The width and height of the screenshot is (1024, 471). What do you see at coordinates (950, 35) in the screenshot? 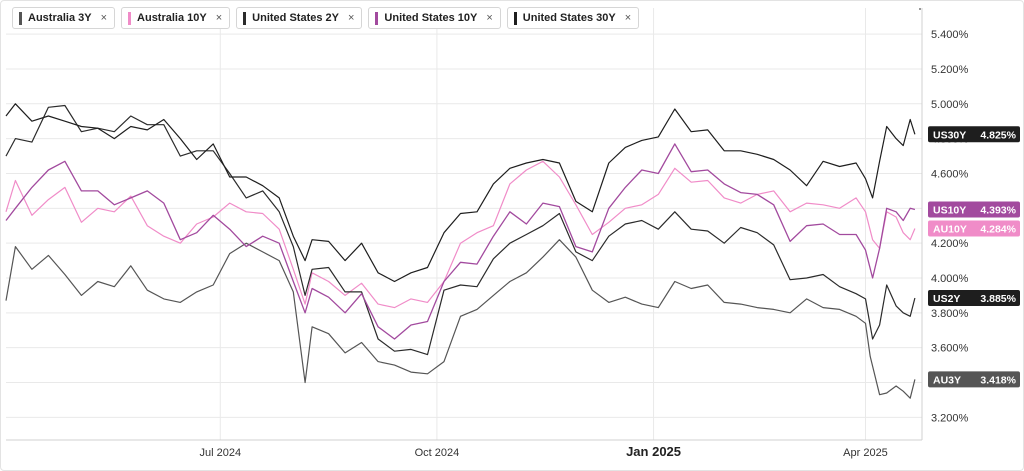
I see `y-tick-label: 5.400%` at bounding box center [950, 35].